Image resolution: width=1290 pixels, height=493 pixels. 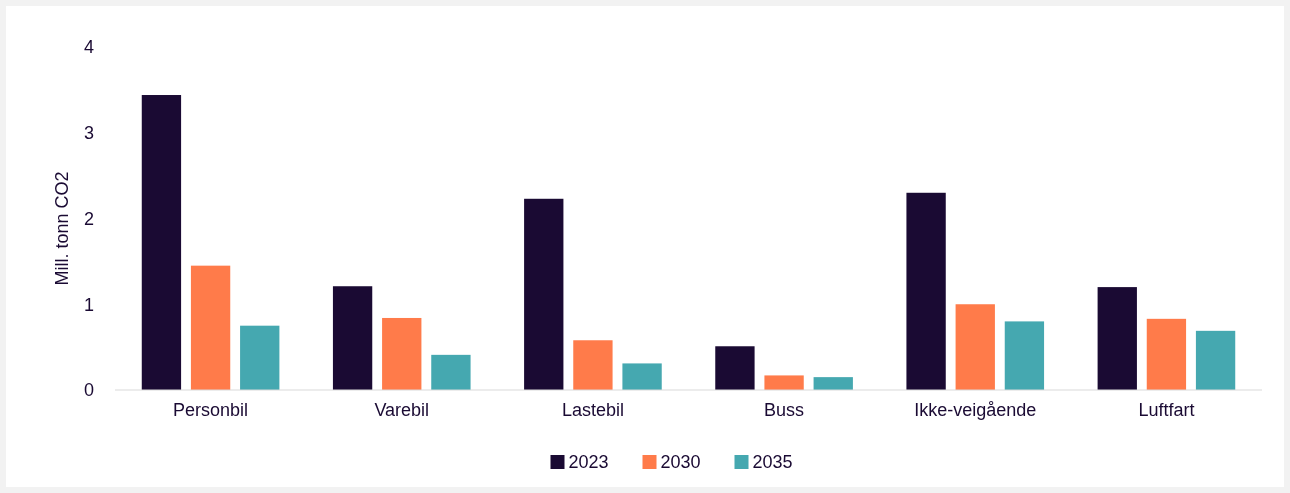 What do you see at coordinates (588, 462) in the screenshot?
I see `legend-label: 2023` at bounding box center [588, 462].